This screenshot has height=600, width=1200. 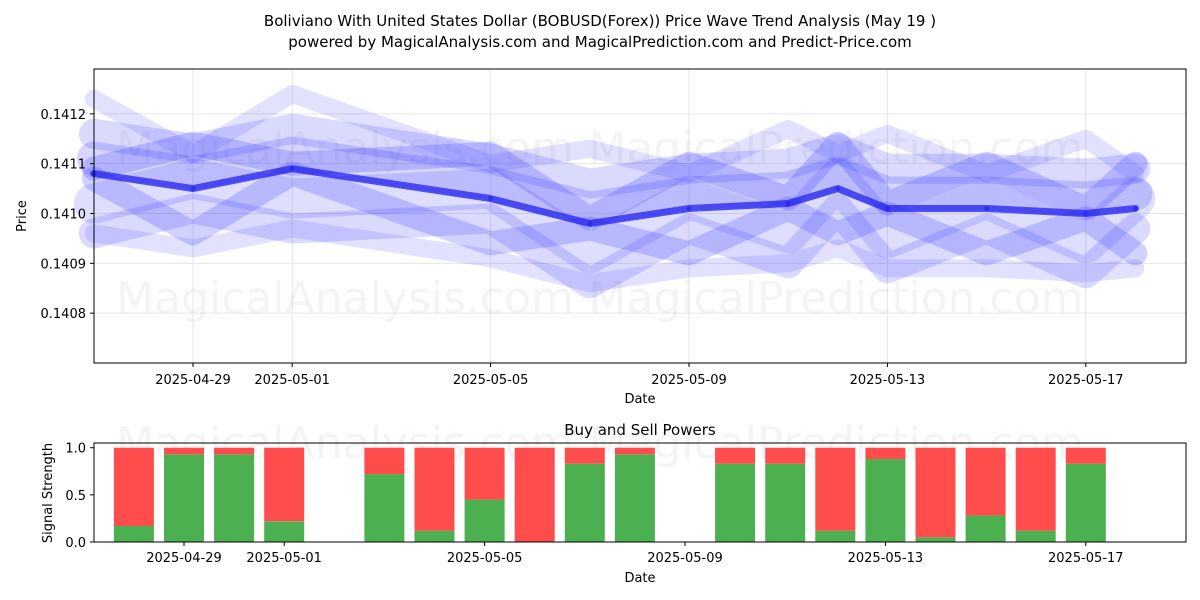 I want to click on price-x-tick-label: 2025-05-13, so click(x=888, y=380).